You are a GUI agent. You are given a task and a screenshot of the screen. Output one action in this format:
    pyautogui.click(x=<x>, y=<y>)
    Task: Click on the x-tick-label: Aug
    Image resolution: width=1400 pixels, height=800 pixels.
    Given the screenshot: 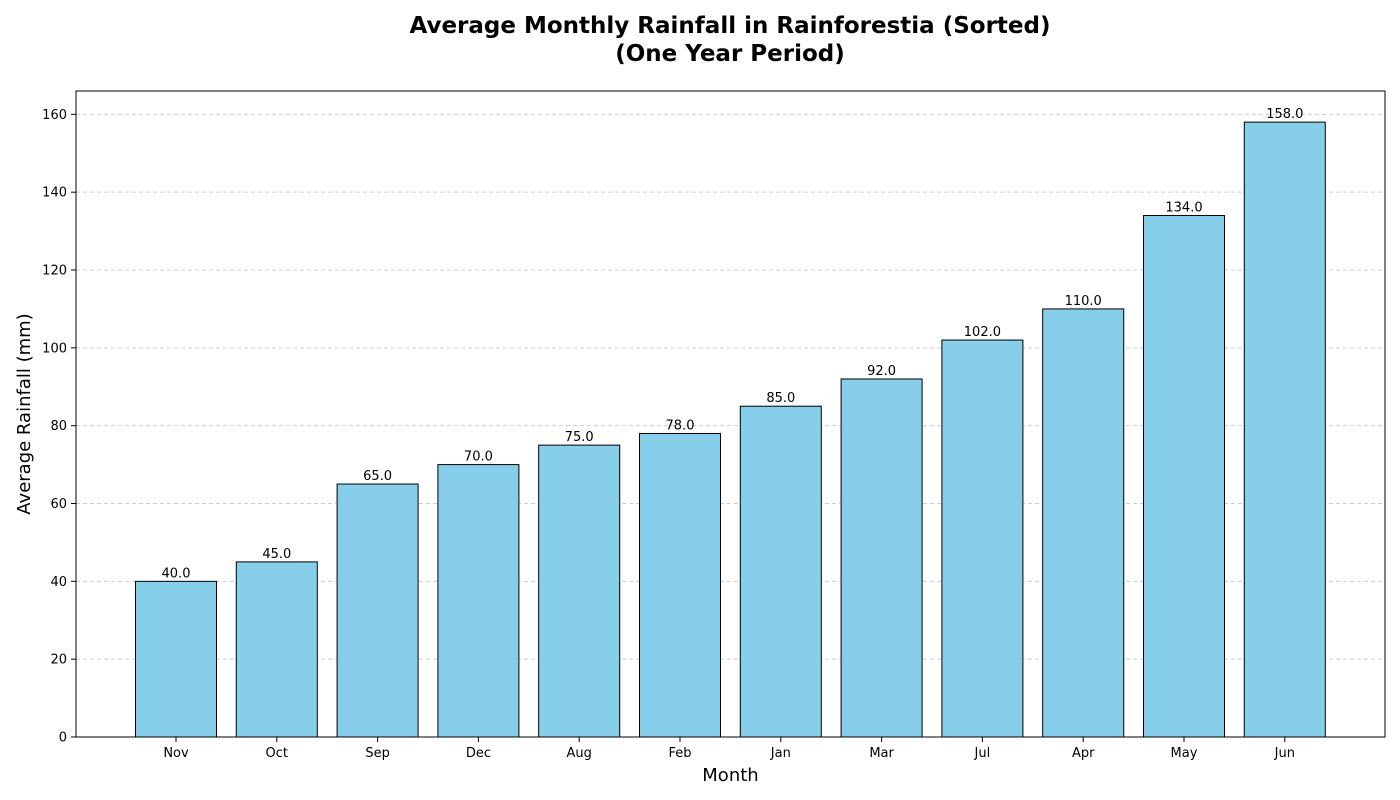 What is the action you would take?
    pyautogui.click(x=579, y=753)
    